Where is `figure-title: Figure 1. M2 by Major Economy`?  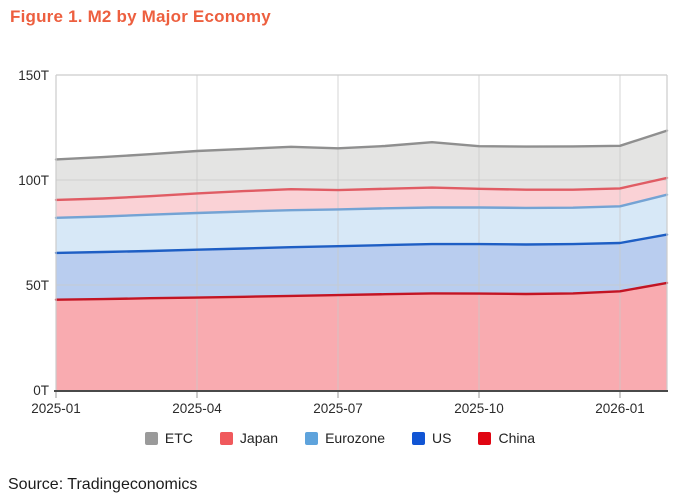
figure-title: Figure 1. M2 by Major Economy is located at coordinates (140, 16).